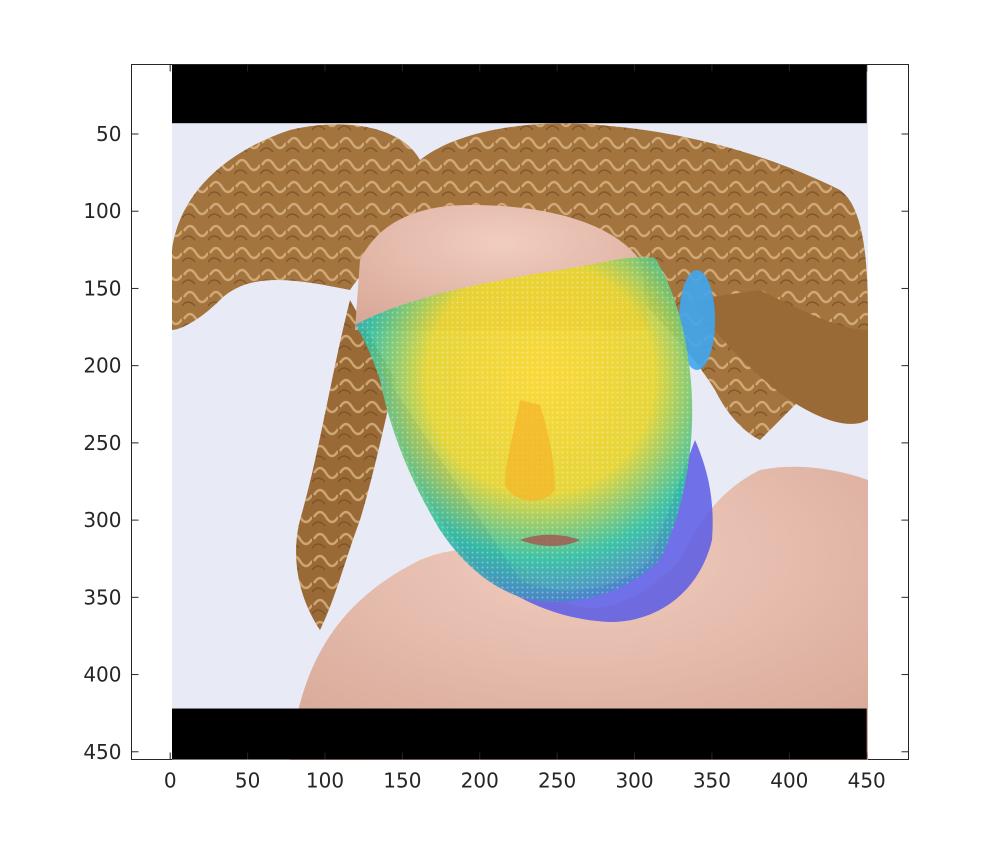 This screenshot has height=854, width=1004. Describe the element at coordinates (550, 540) in the screenshot. I see `lips` at that location.